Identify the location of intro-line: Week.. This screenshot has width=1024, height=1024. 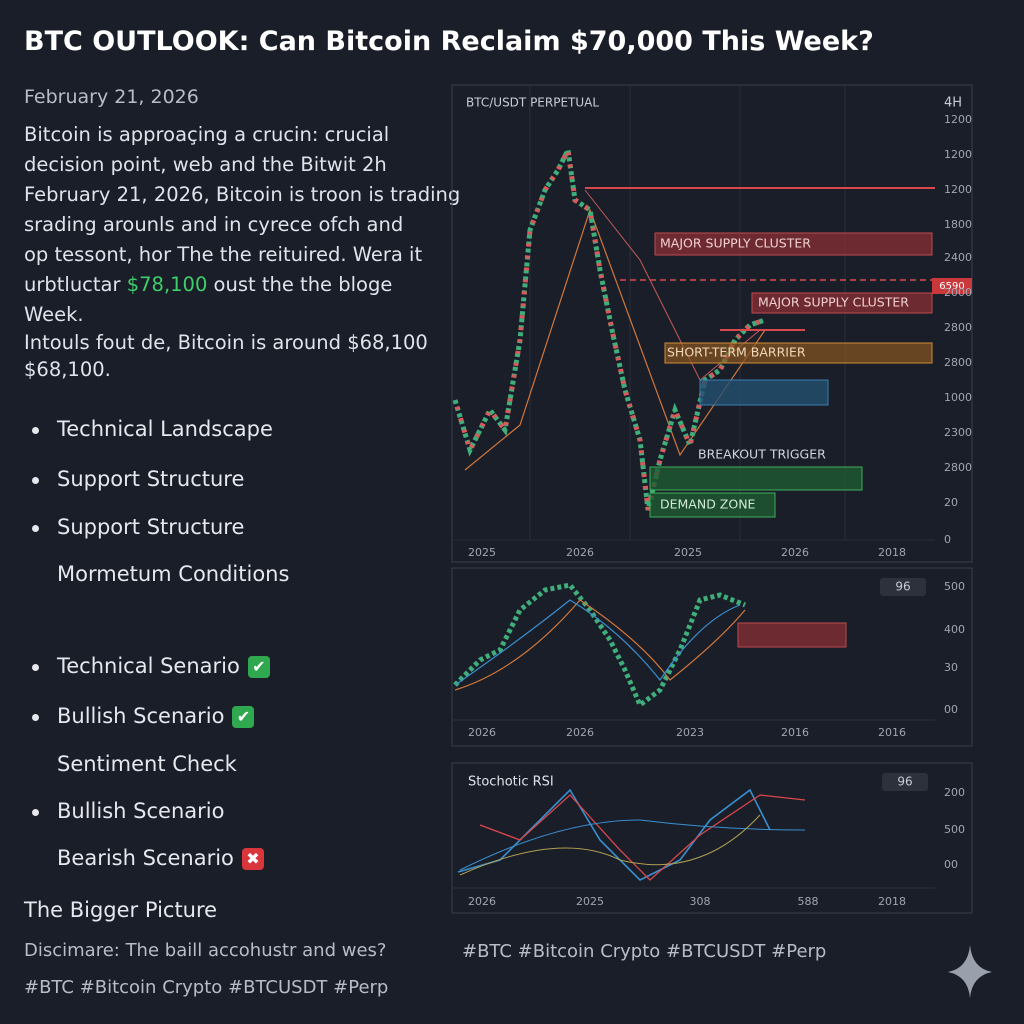
(54, 314).